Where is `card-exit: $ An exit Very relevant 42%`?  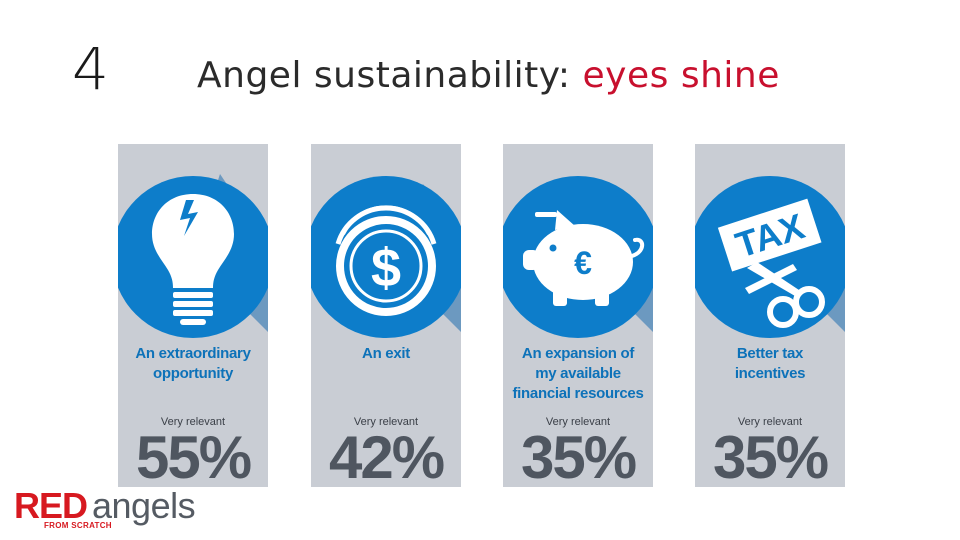 card-exit: $ An exit Very relevant 42% is located at coordinates (386, 315).